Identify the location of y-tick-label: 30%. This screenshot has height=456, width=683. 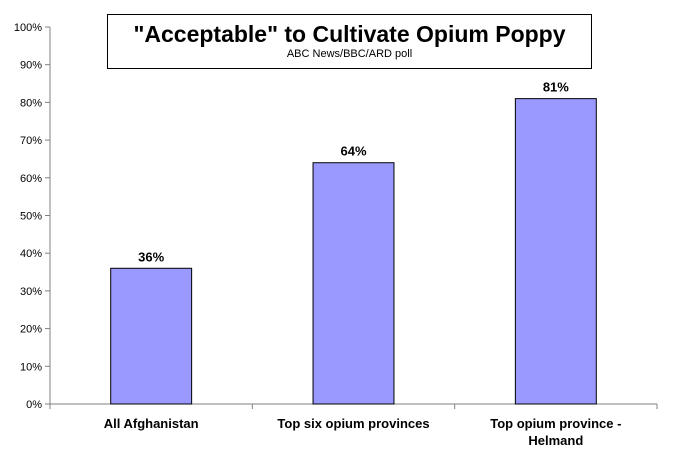
(31, 292).